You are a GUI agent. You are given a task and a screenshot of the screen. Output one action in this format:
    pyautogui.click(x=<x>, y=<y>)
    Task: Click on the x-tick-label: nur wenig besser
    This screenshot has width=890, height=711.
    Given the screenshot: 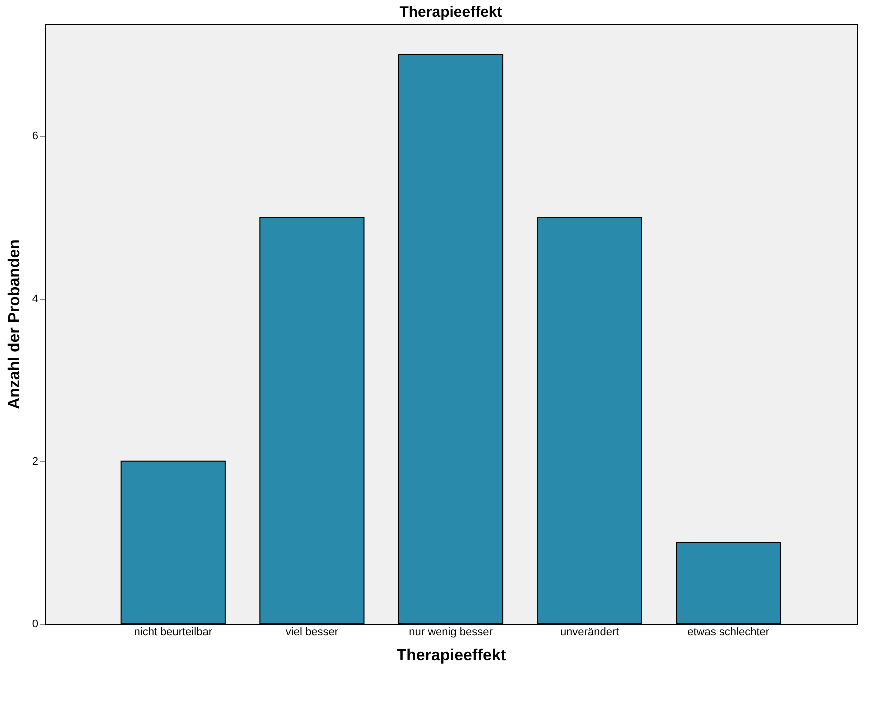 What is the action you would take?
    pyautogui.click(x=451, y=632)
    